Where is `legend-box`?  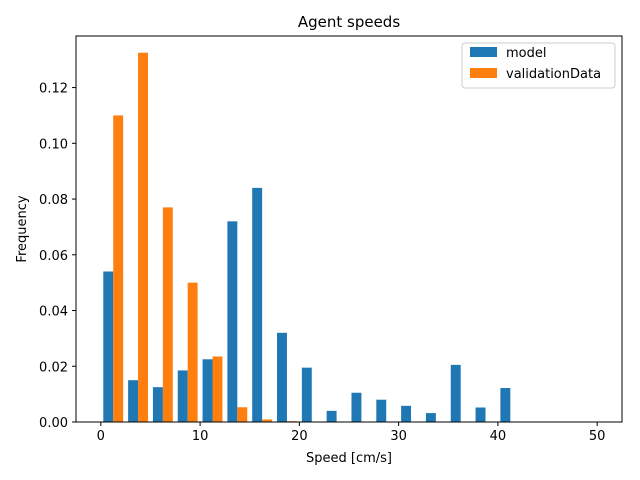
legend-box is located at coordinates (538, 65).